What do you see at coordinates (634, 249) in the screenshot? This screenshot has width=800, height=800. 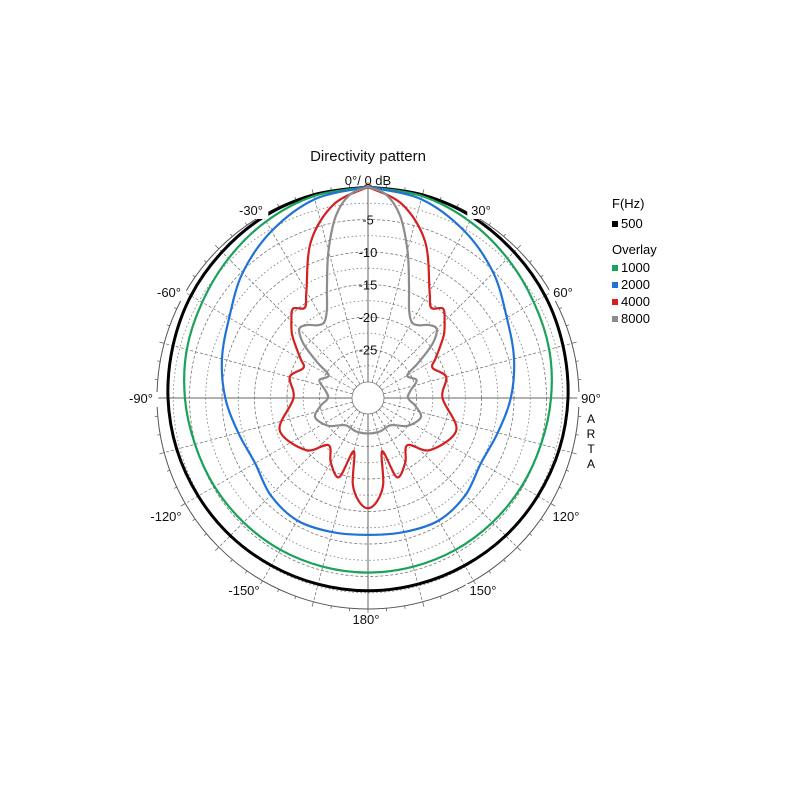 I see `legend-overlay-label: Overlay` at bounding box center [634, 249].